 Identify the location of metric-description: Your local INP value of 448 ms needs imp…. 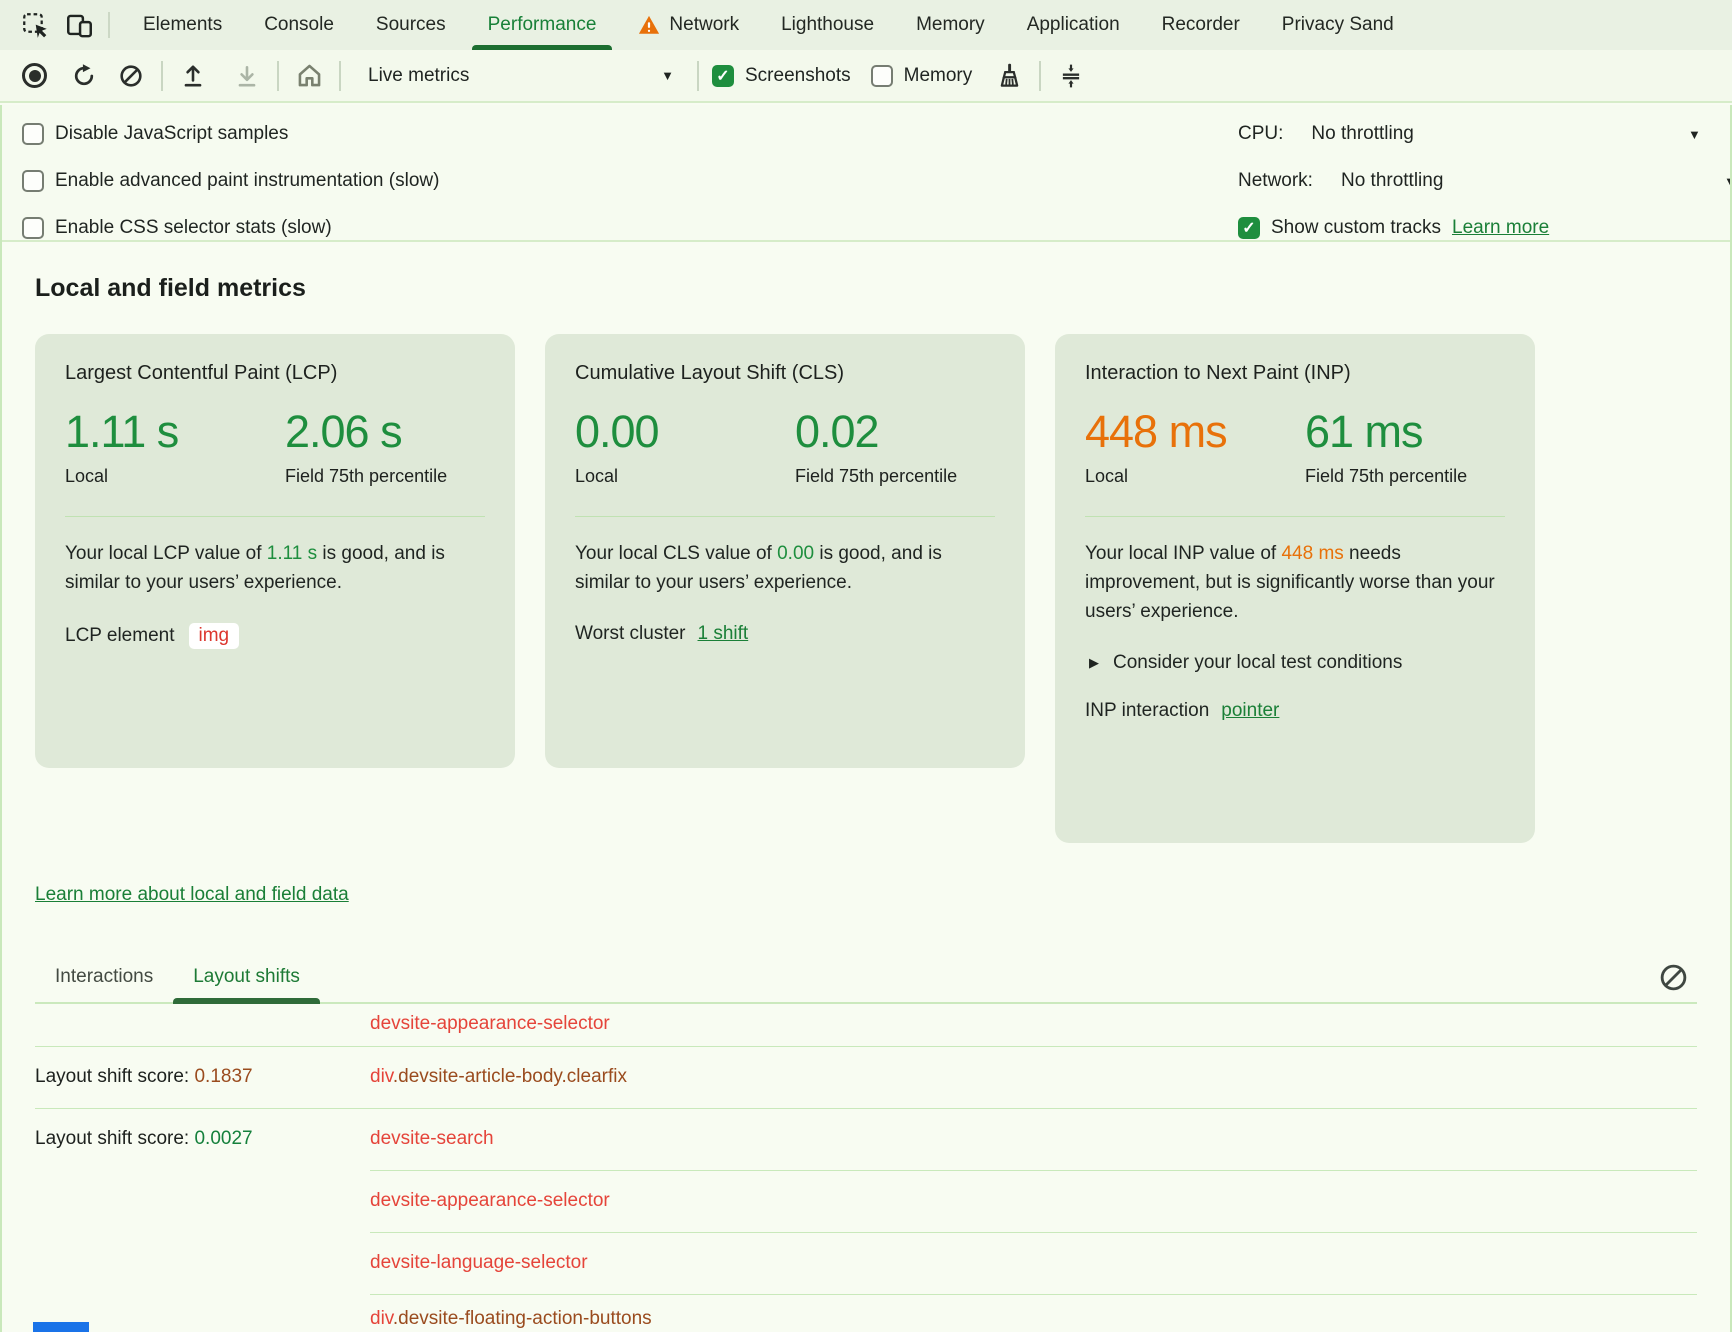
(1295, 582).